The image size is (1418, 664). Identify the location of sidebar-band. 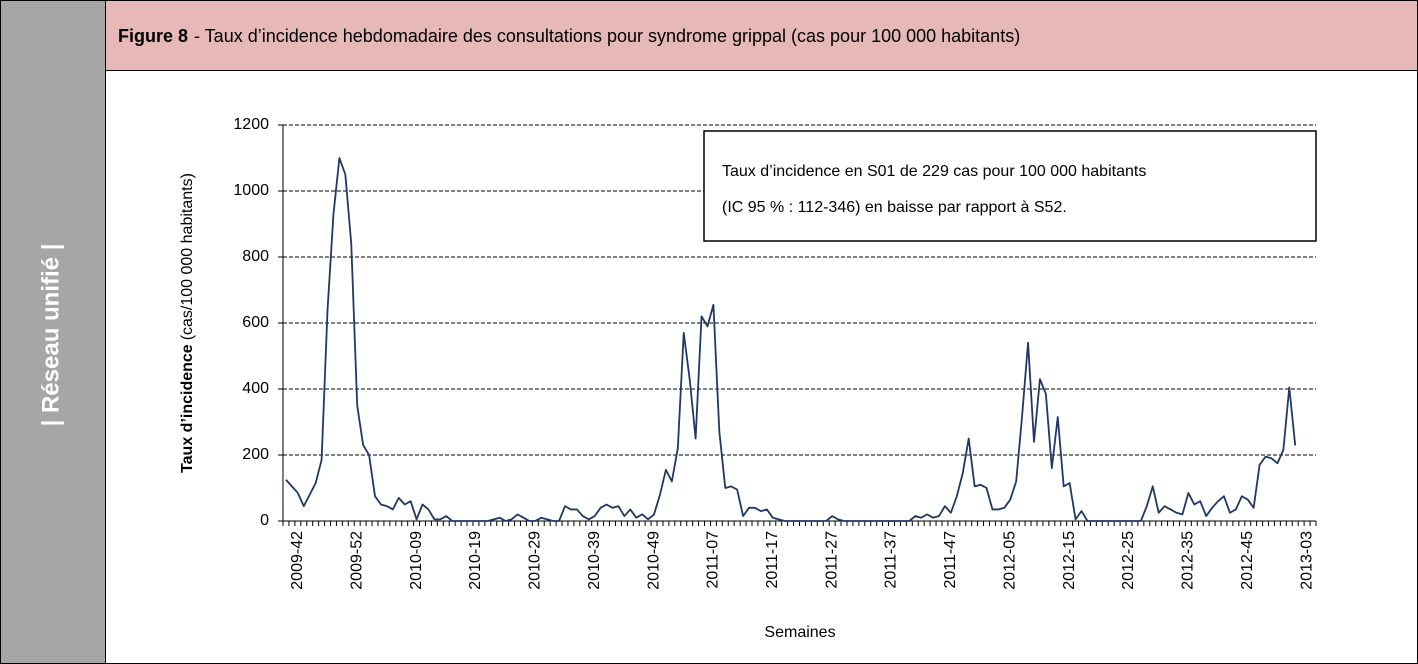
(53, 332).